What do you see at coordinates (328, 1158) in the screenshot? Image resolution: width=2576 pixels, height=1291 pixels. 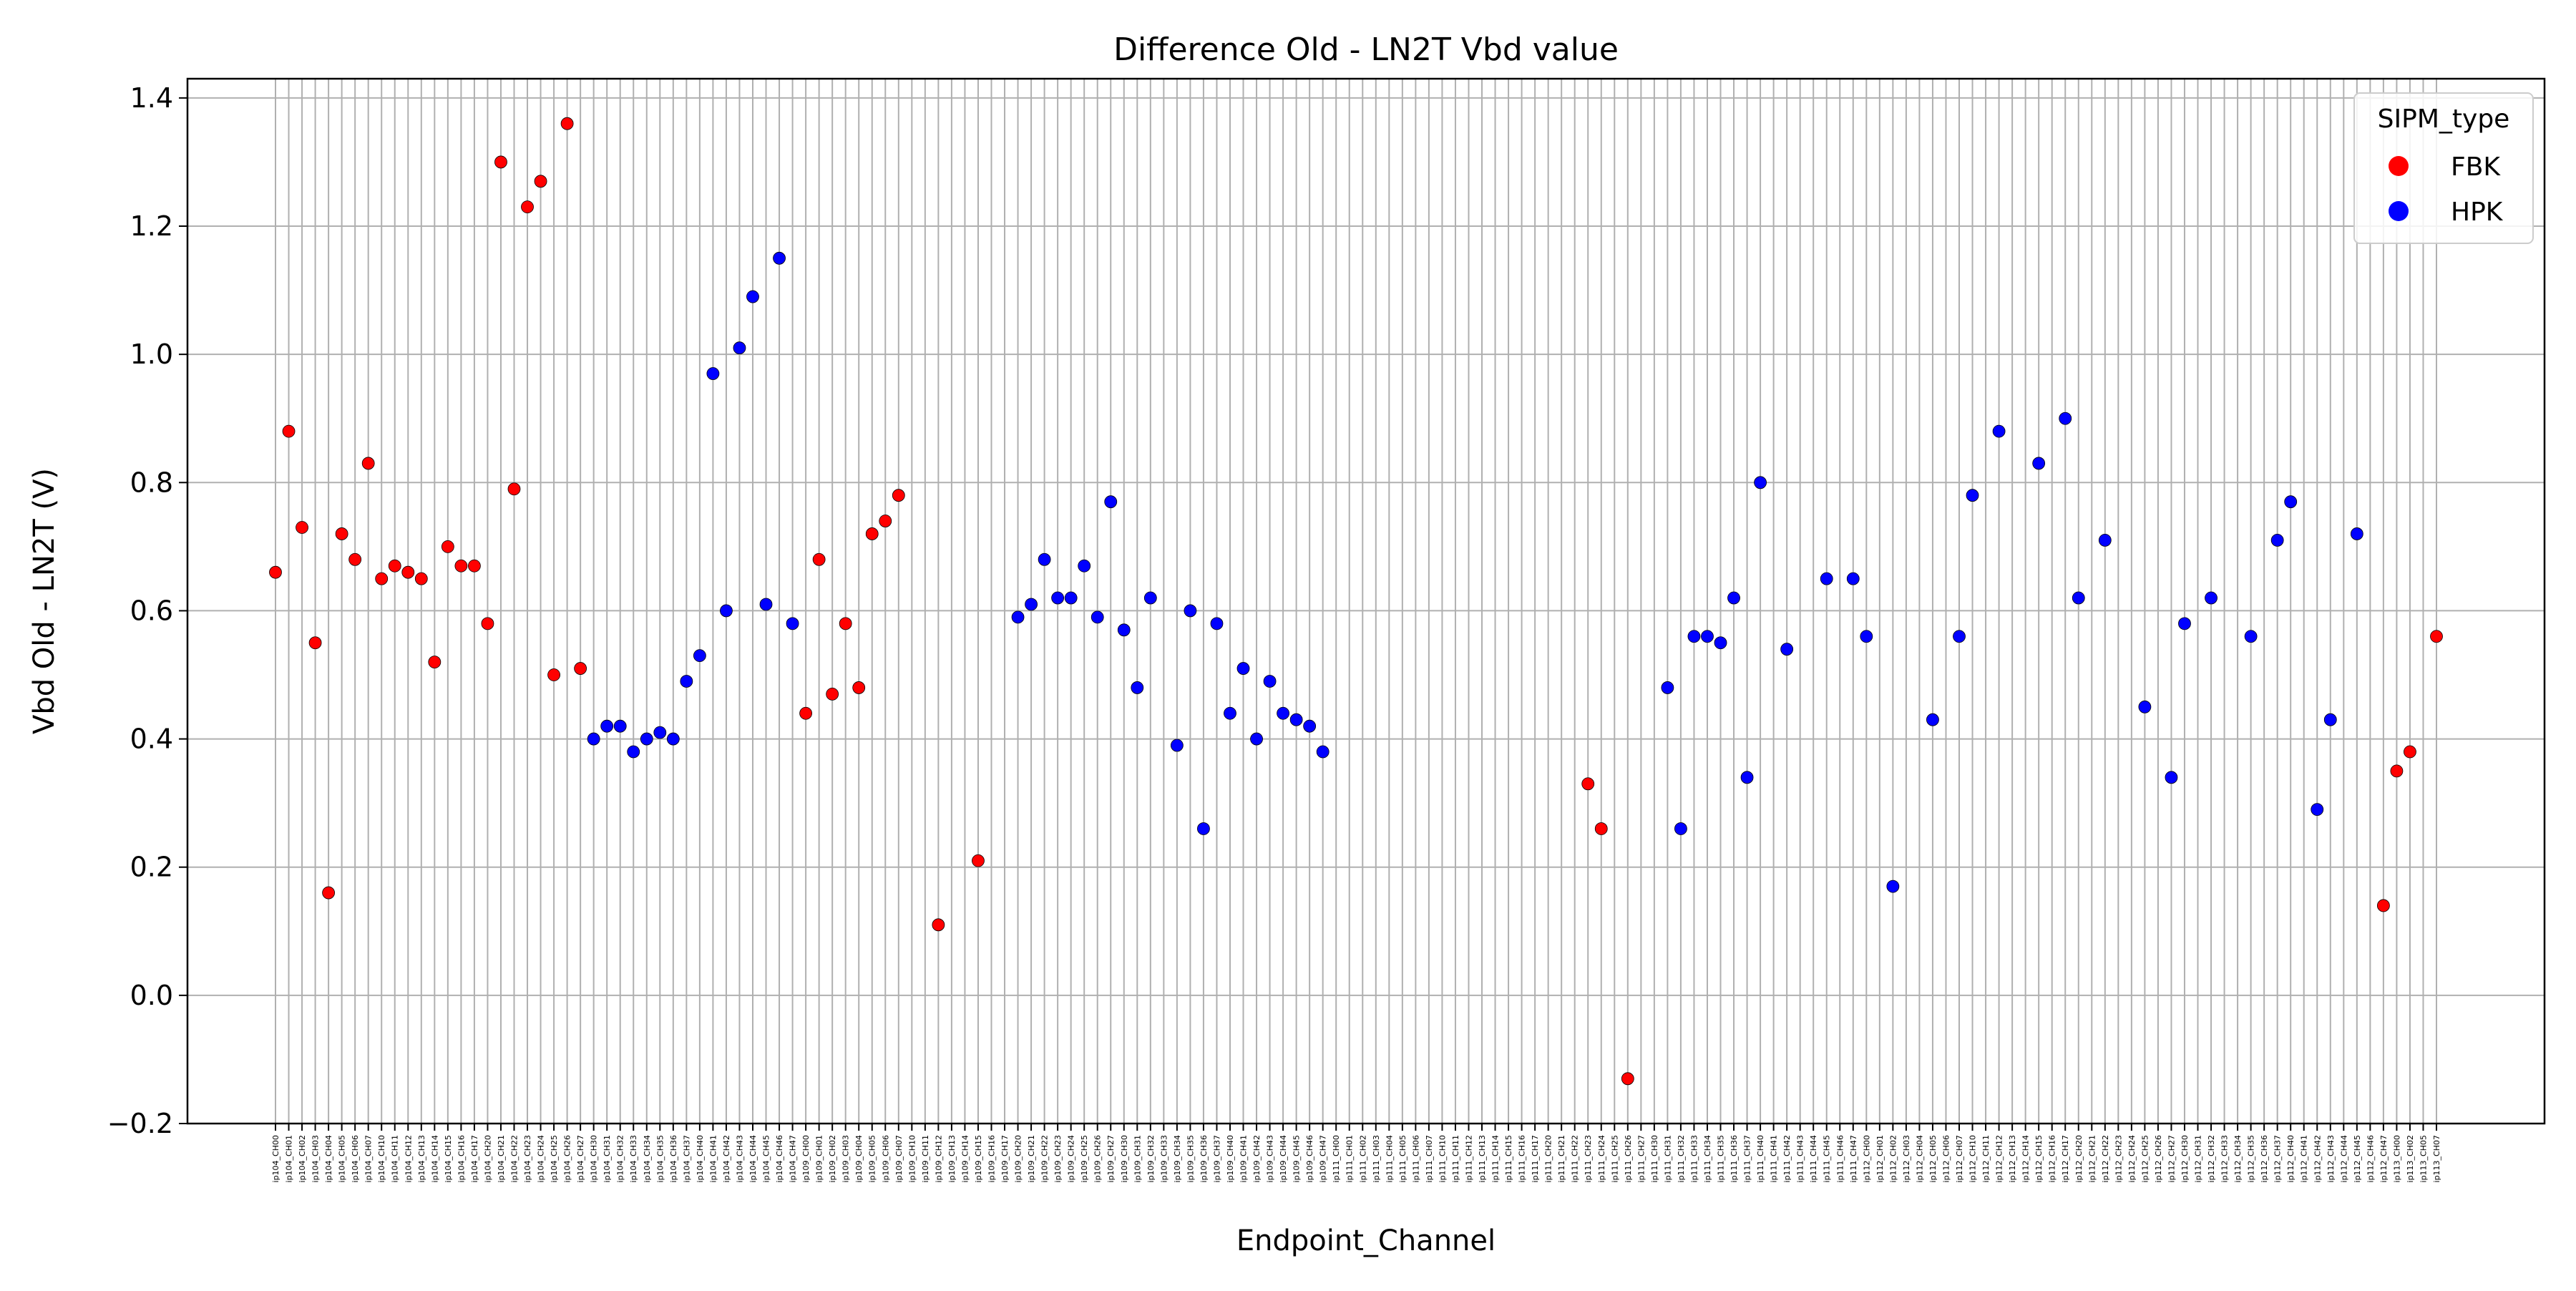 I see `x-tick-label: ip104_CH04` at bounding box center [328, 1158].